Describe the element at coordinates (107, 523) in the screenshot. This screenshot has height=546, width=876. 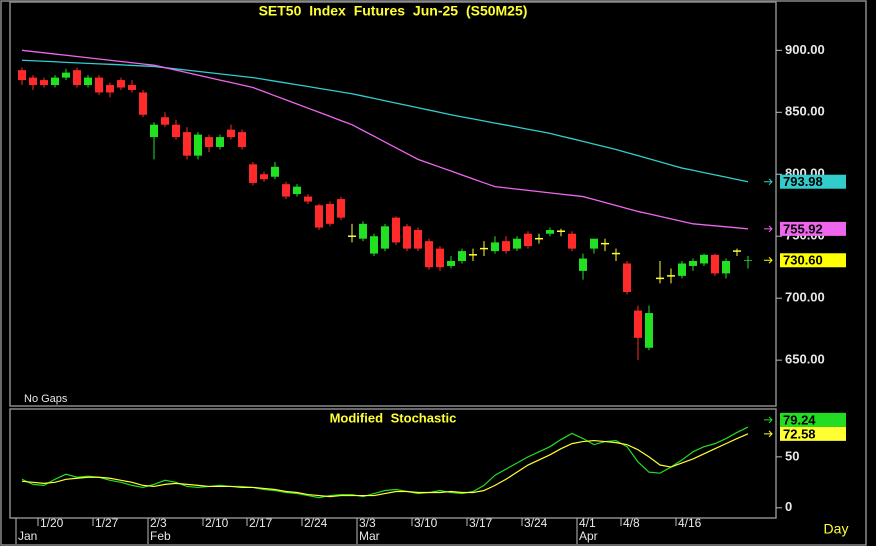
I see `x-tick-label: 1/27` at that location.